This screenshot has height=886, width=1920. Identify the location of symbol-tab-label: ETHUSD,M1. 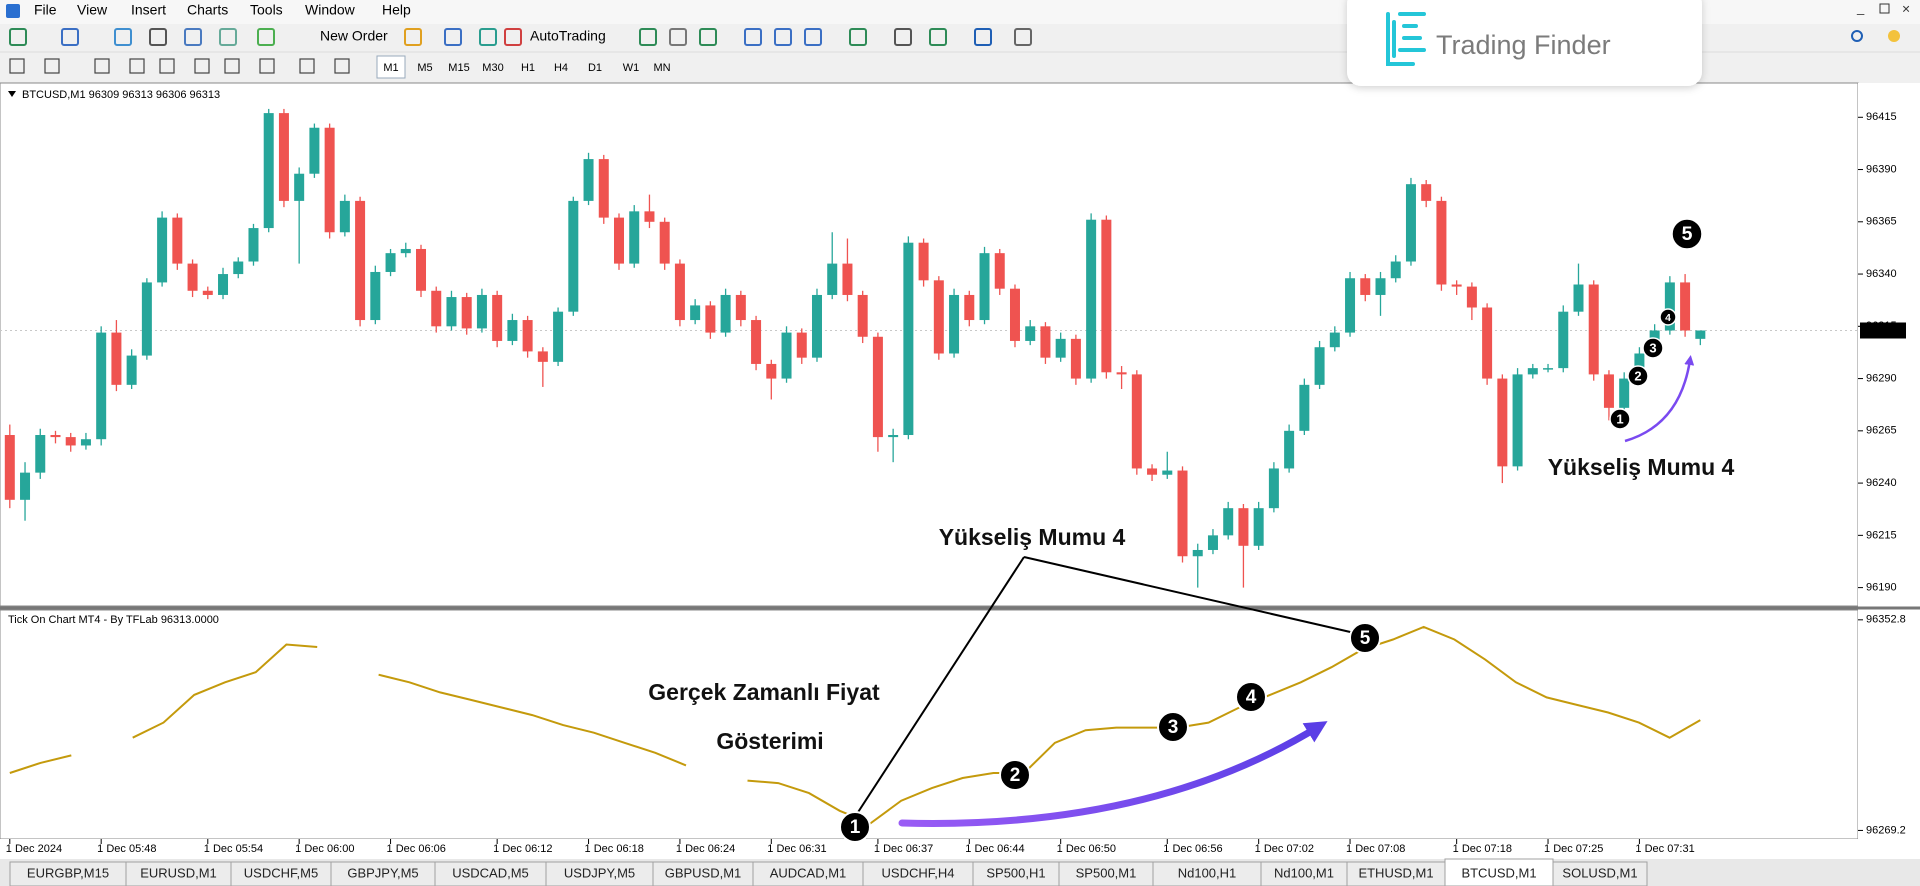
(1395, 872).